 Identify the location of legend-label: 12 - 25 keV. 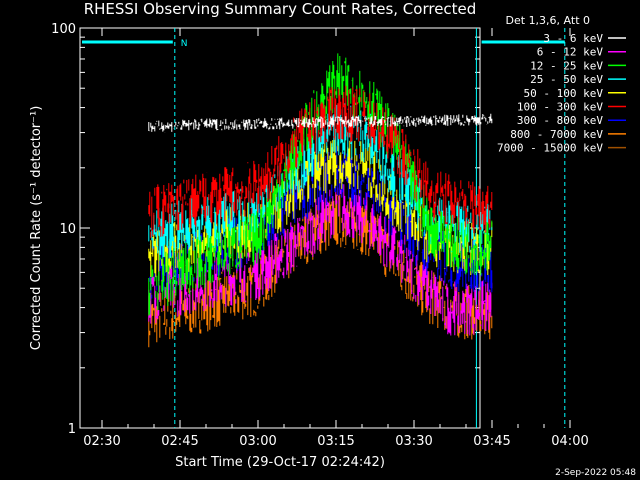
(566, 65).